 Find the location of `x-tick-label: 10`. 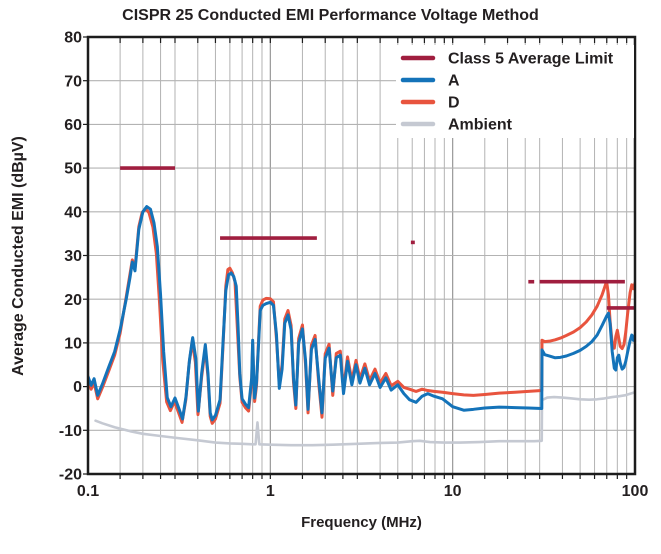

x-tick-label: 10 is located at coordinates (453, 491).